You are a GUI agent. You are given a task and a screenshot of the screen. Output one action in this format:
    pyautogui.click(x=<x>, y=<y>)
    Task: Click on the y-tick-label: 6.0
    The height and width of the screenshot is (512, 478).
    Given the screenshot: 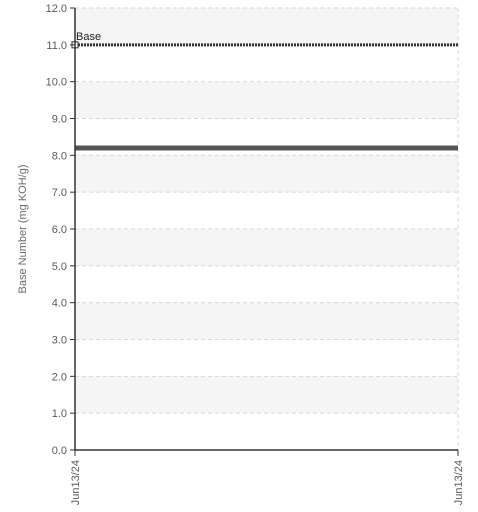 What is the action you would take?
    pyautogui.click(x=59, y=230)
    